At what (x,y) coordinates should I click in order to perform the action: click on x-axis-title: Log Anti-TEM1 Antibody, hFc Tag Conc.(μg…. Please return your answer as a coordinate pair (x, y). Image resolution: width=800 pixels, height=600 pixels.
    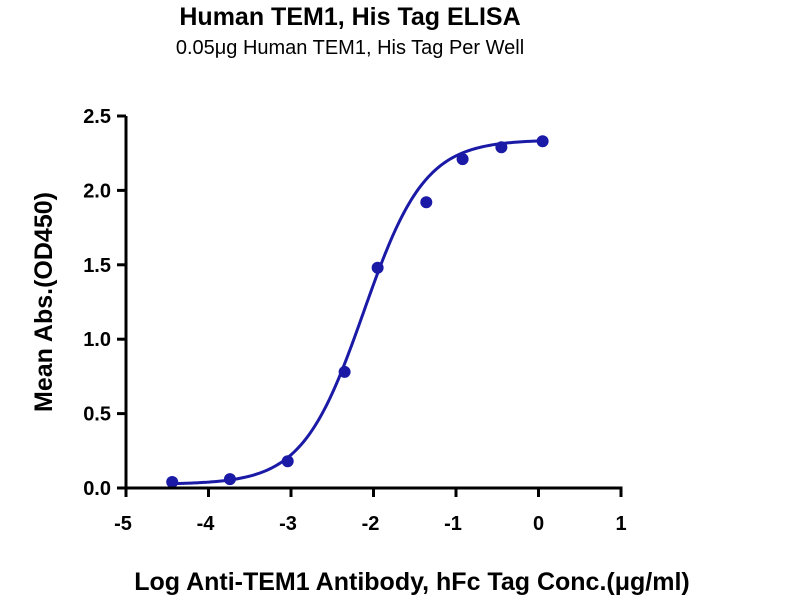
    Looking at the image, I should click on (412, 582).